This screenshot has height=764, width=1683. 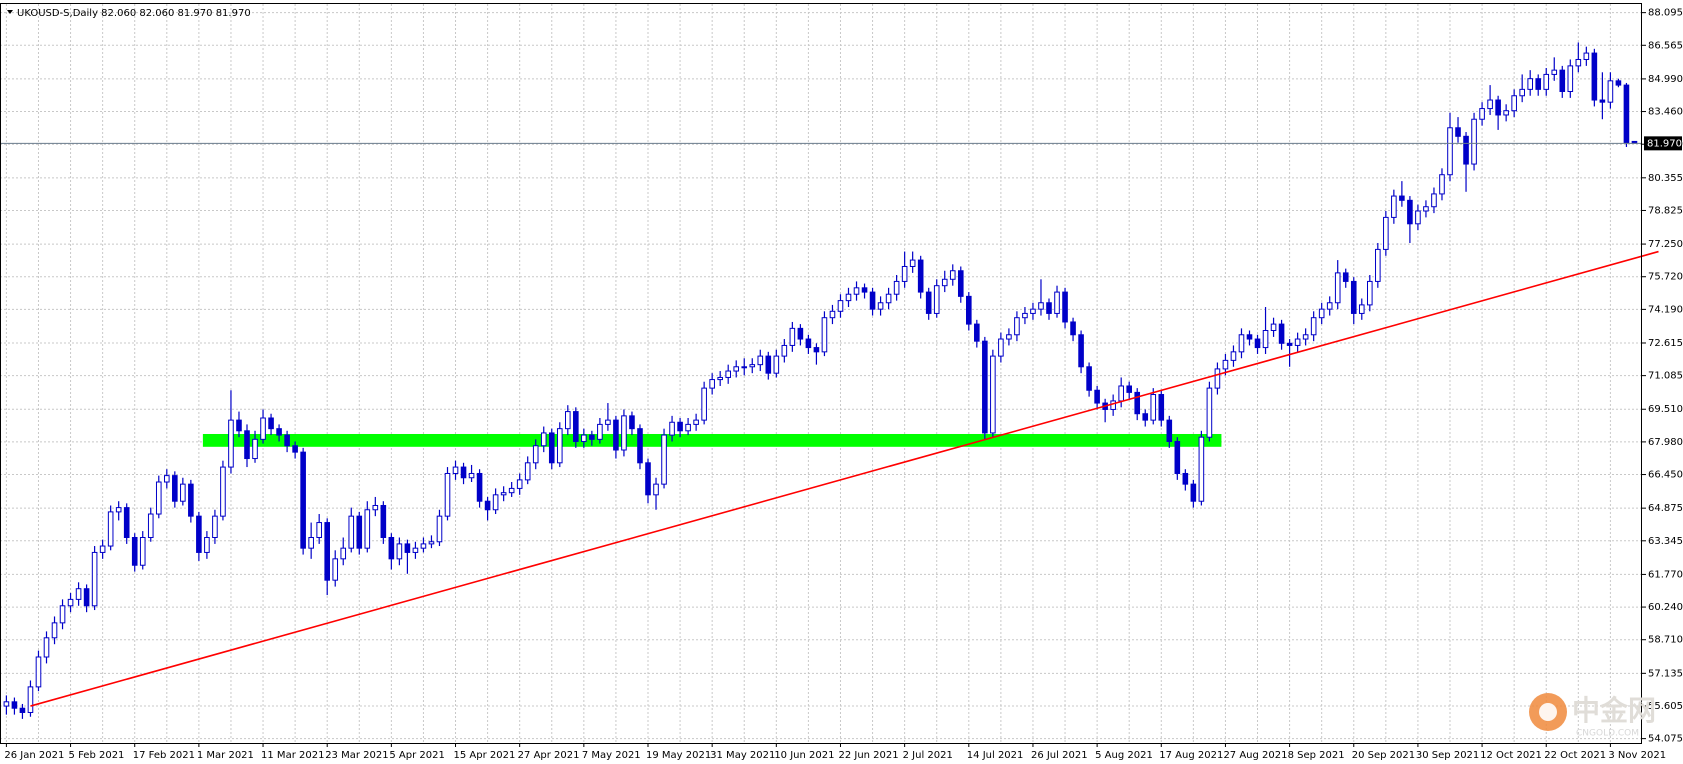 I want to click on y-tick-label: 69.510, so click(x=1665, y=409).